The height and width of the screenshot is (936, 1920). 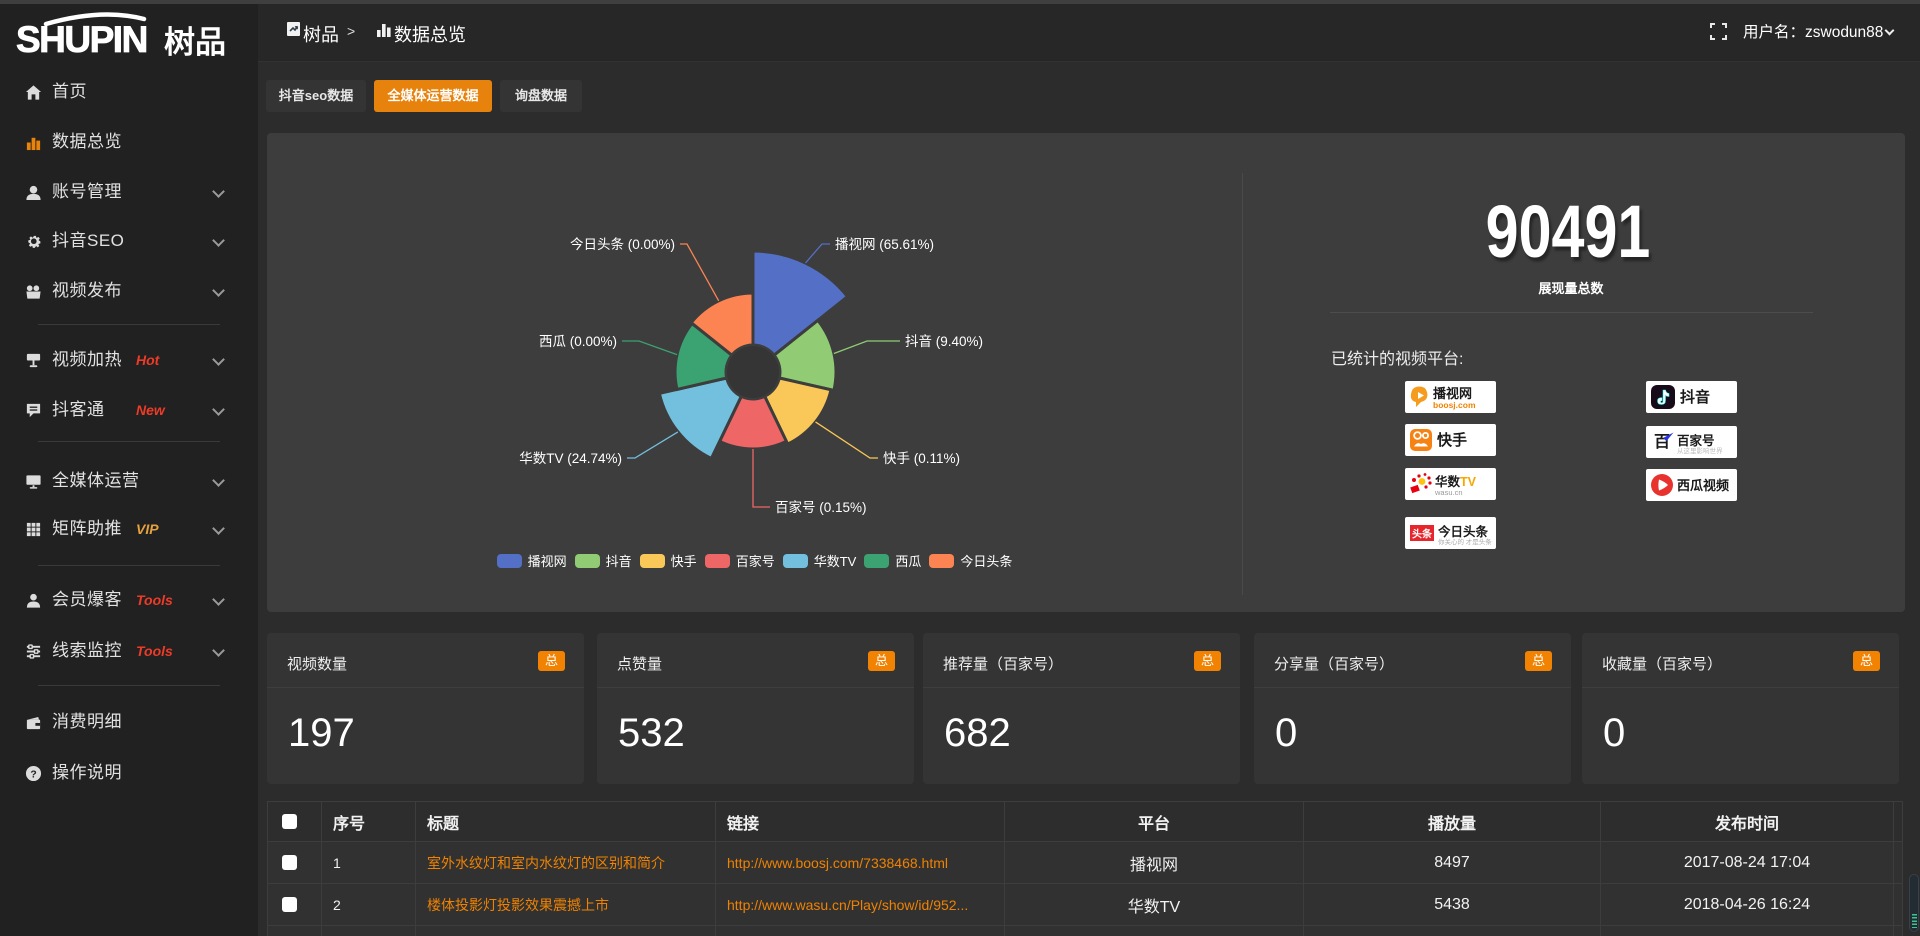 I want to click on svg-text: 抖音 (9.40%), so click(x=944, y=341).